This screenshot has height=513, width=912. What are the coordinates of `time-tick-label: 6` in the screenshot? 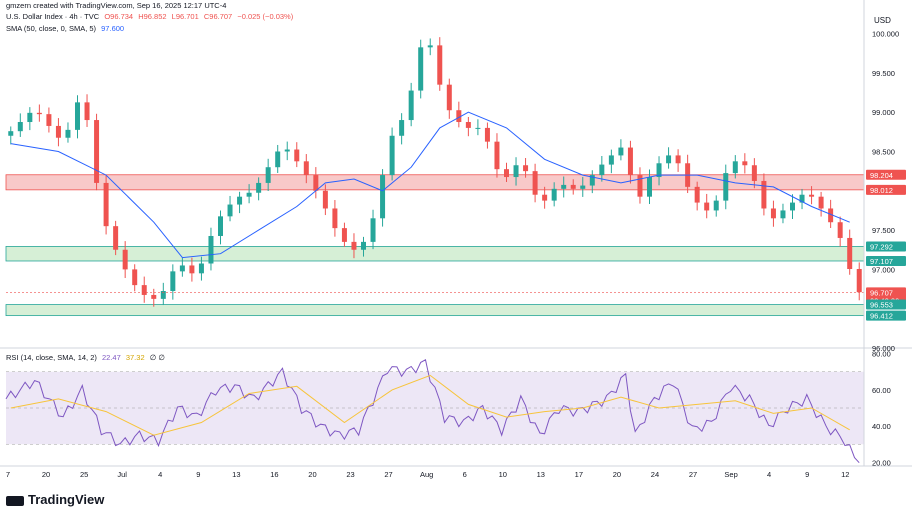 It's located at (465, 474).